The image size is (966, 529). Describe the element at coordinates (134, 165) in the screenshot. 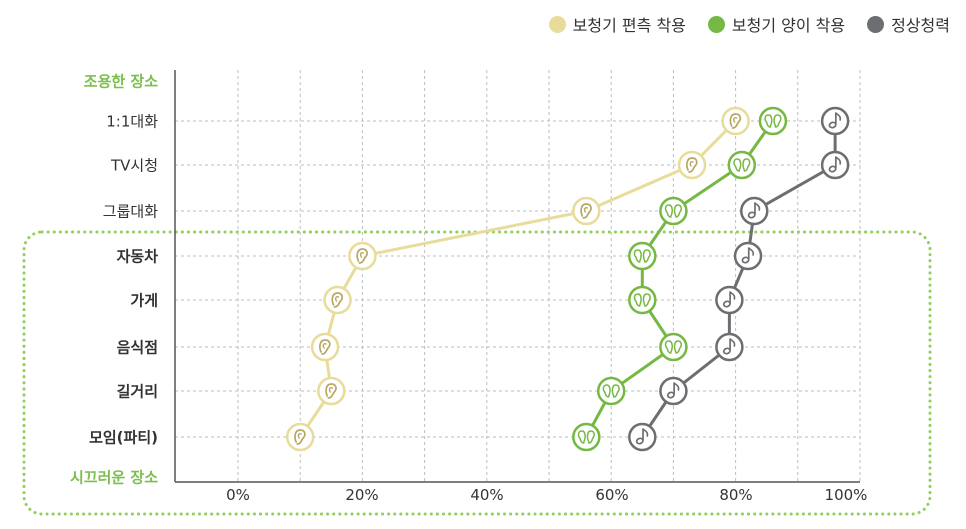

I see `category-label: TV시청` at that location.